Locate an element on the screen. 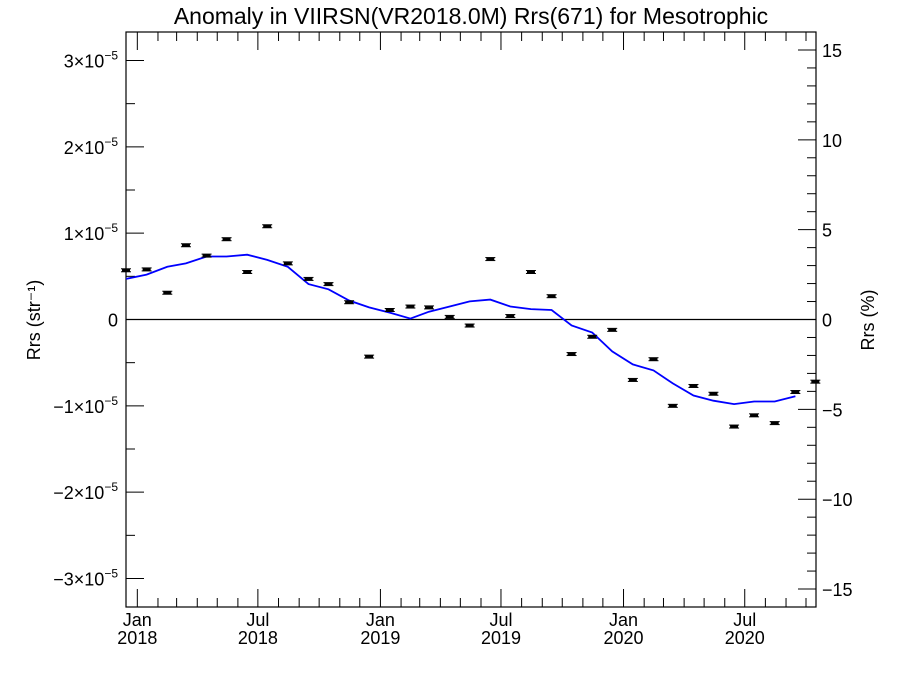  left-tick-label: 3×10⁻⁵ is located at coordinates (91, 59).